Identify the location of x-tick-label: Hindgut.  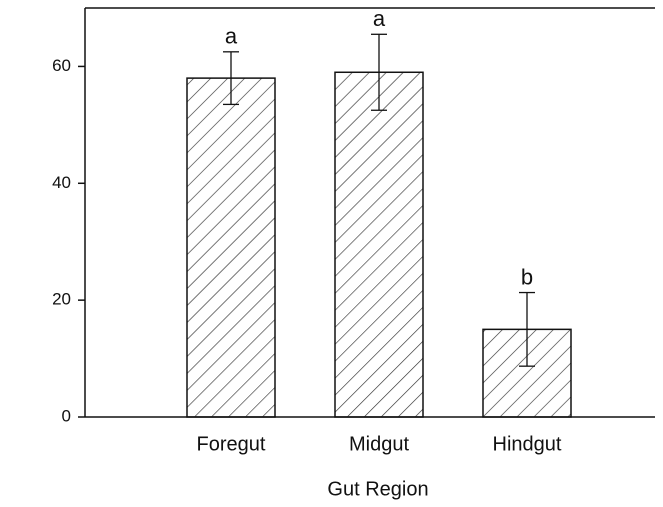
(527, 444).